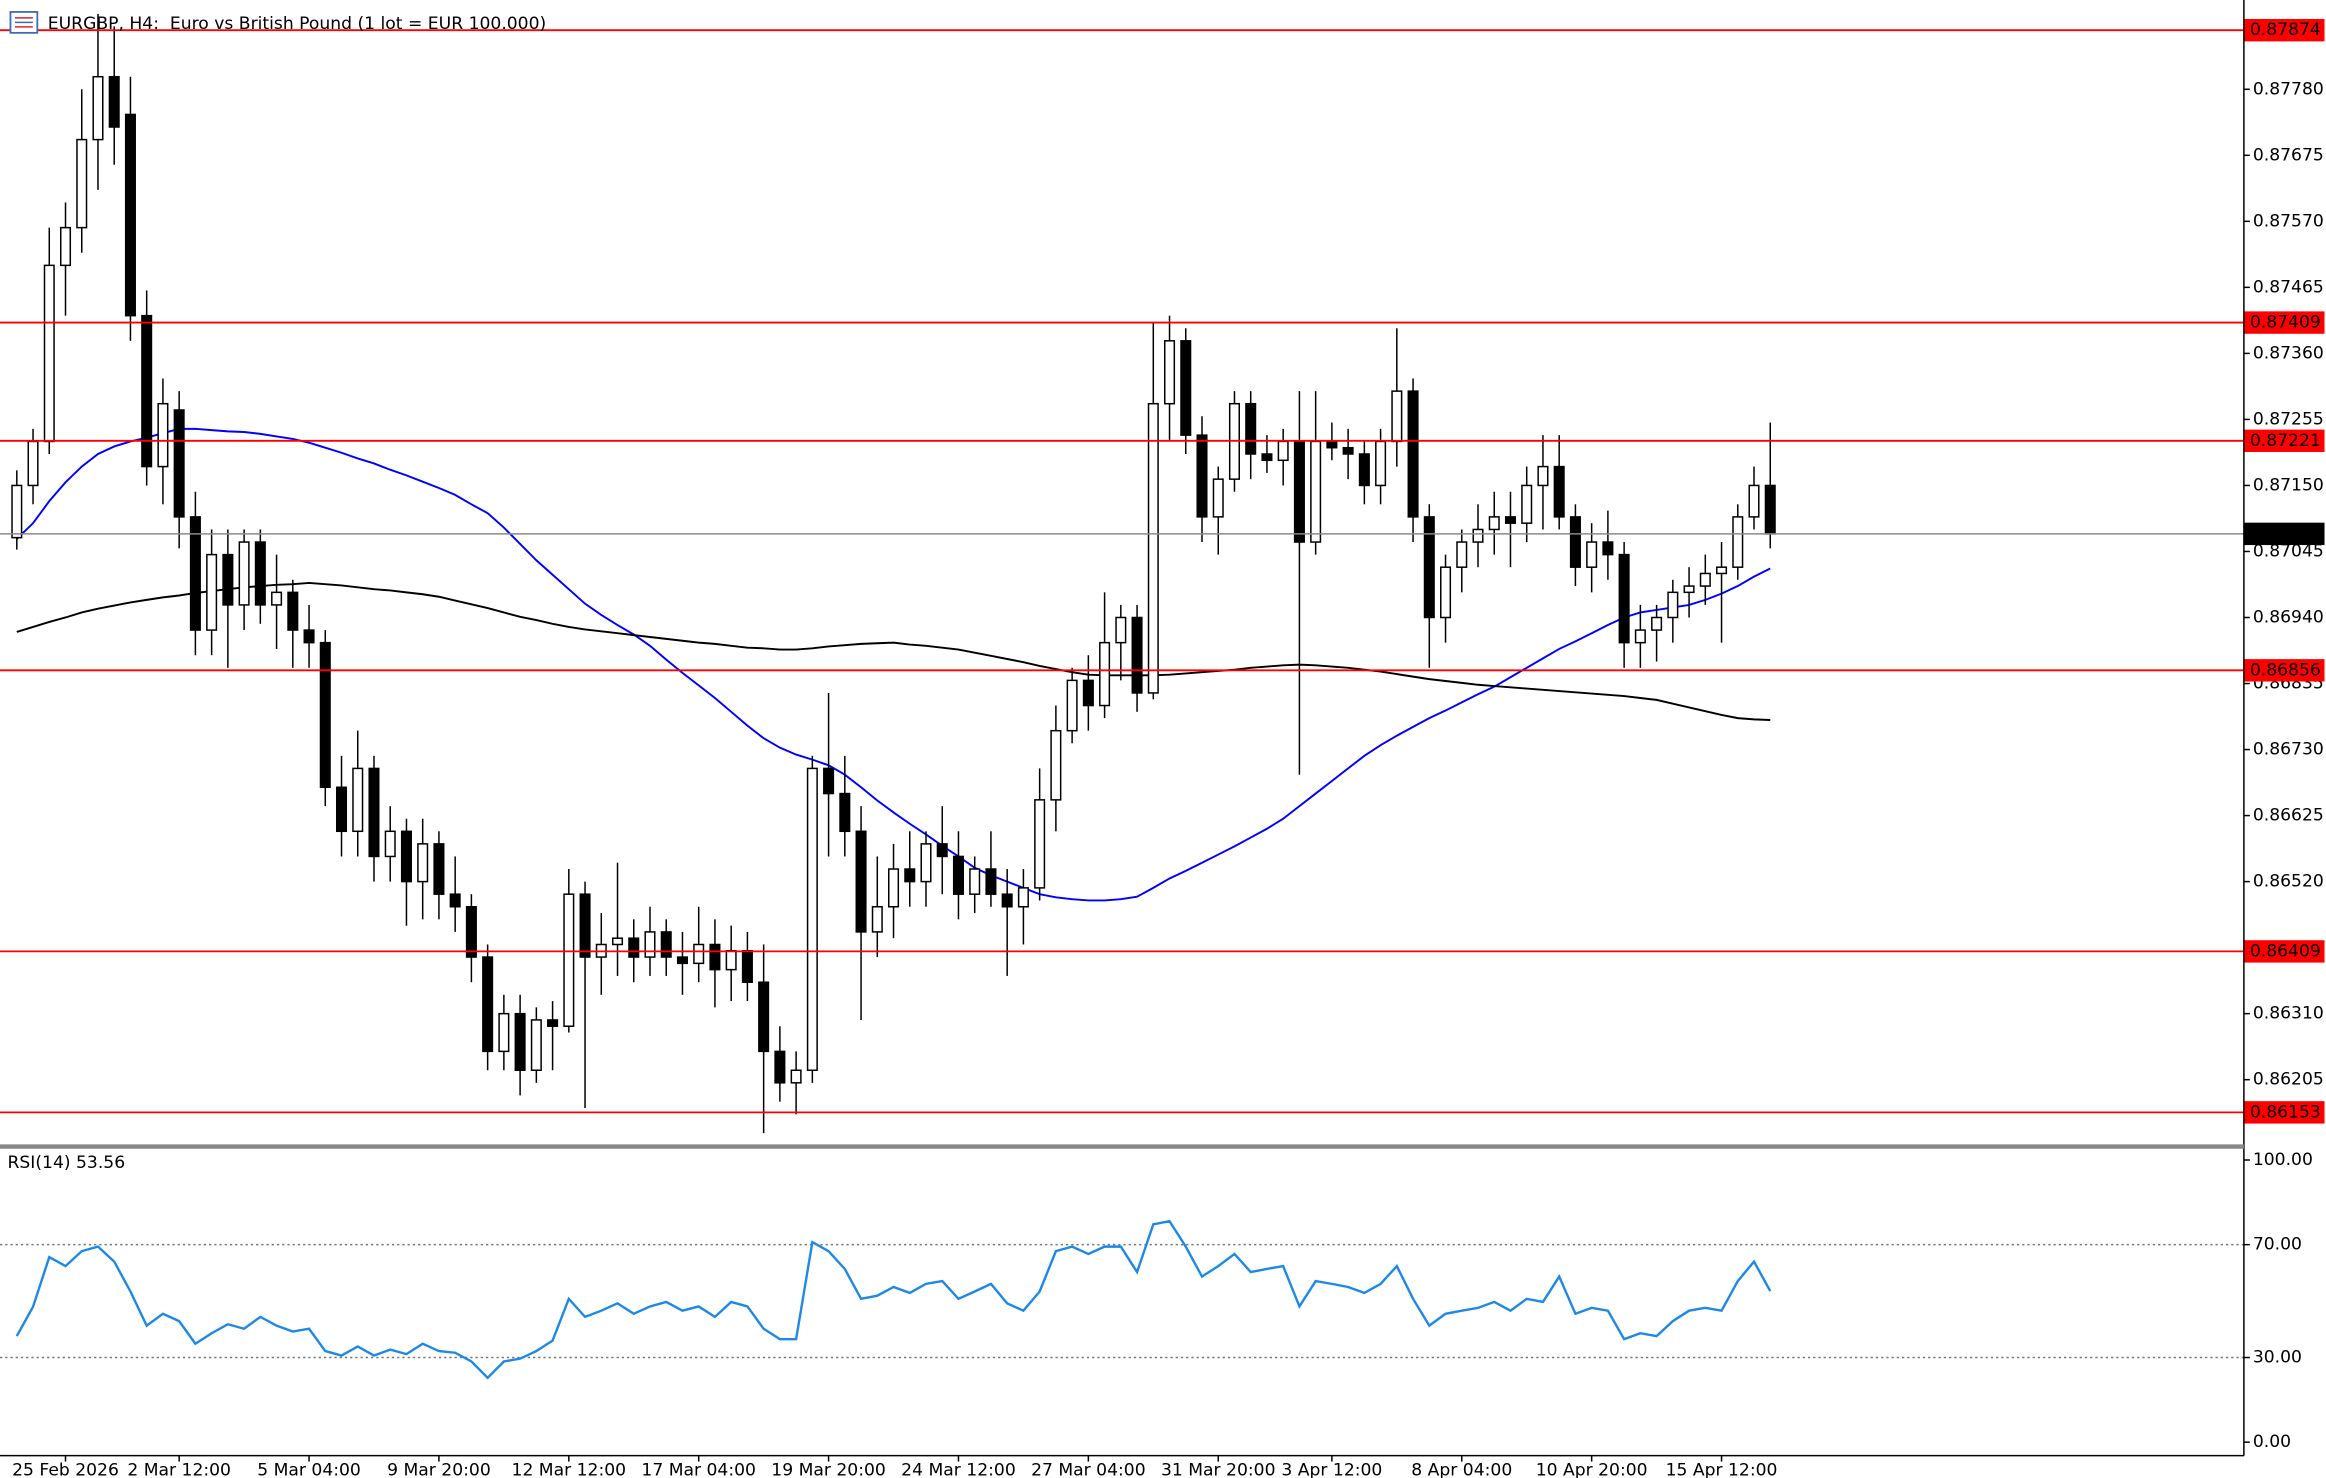  I want to click on last-price-label: 0.87073, so click(2285, 534).